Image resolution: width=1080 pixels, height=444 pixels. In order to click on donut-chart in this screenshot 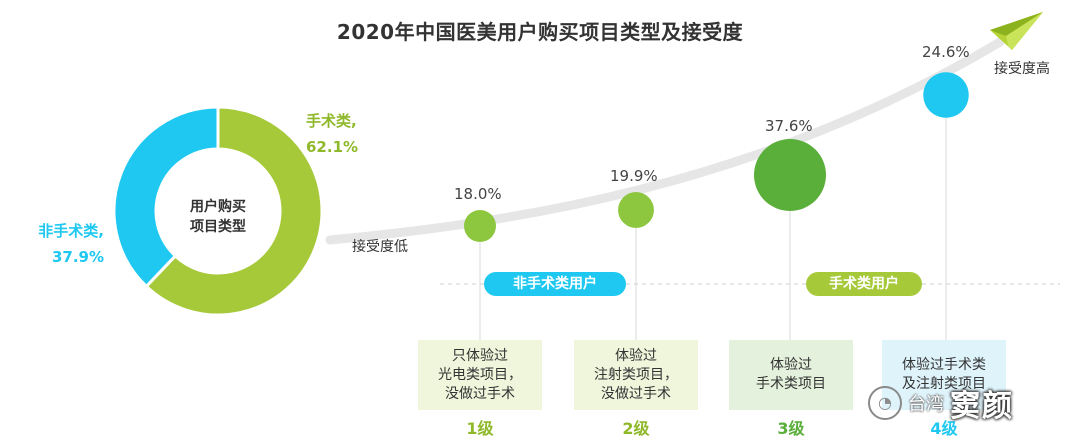, I will do `click(218, 211)`.